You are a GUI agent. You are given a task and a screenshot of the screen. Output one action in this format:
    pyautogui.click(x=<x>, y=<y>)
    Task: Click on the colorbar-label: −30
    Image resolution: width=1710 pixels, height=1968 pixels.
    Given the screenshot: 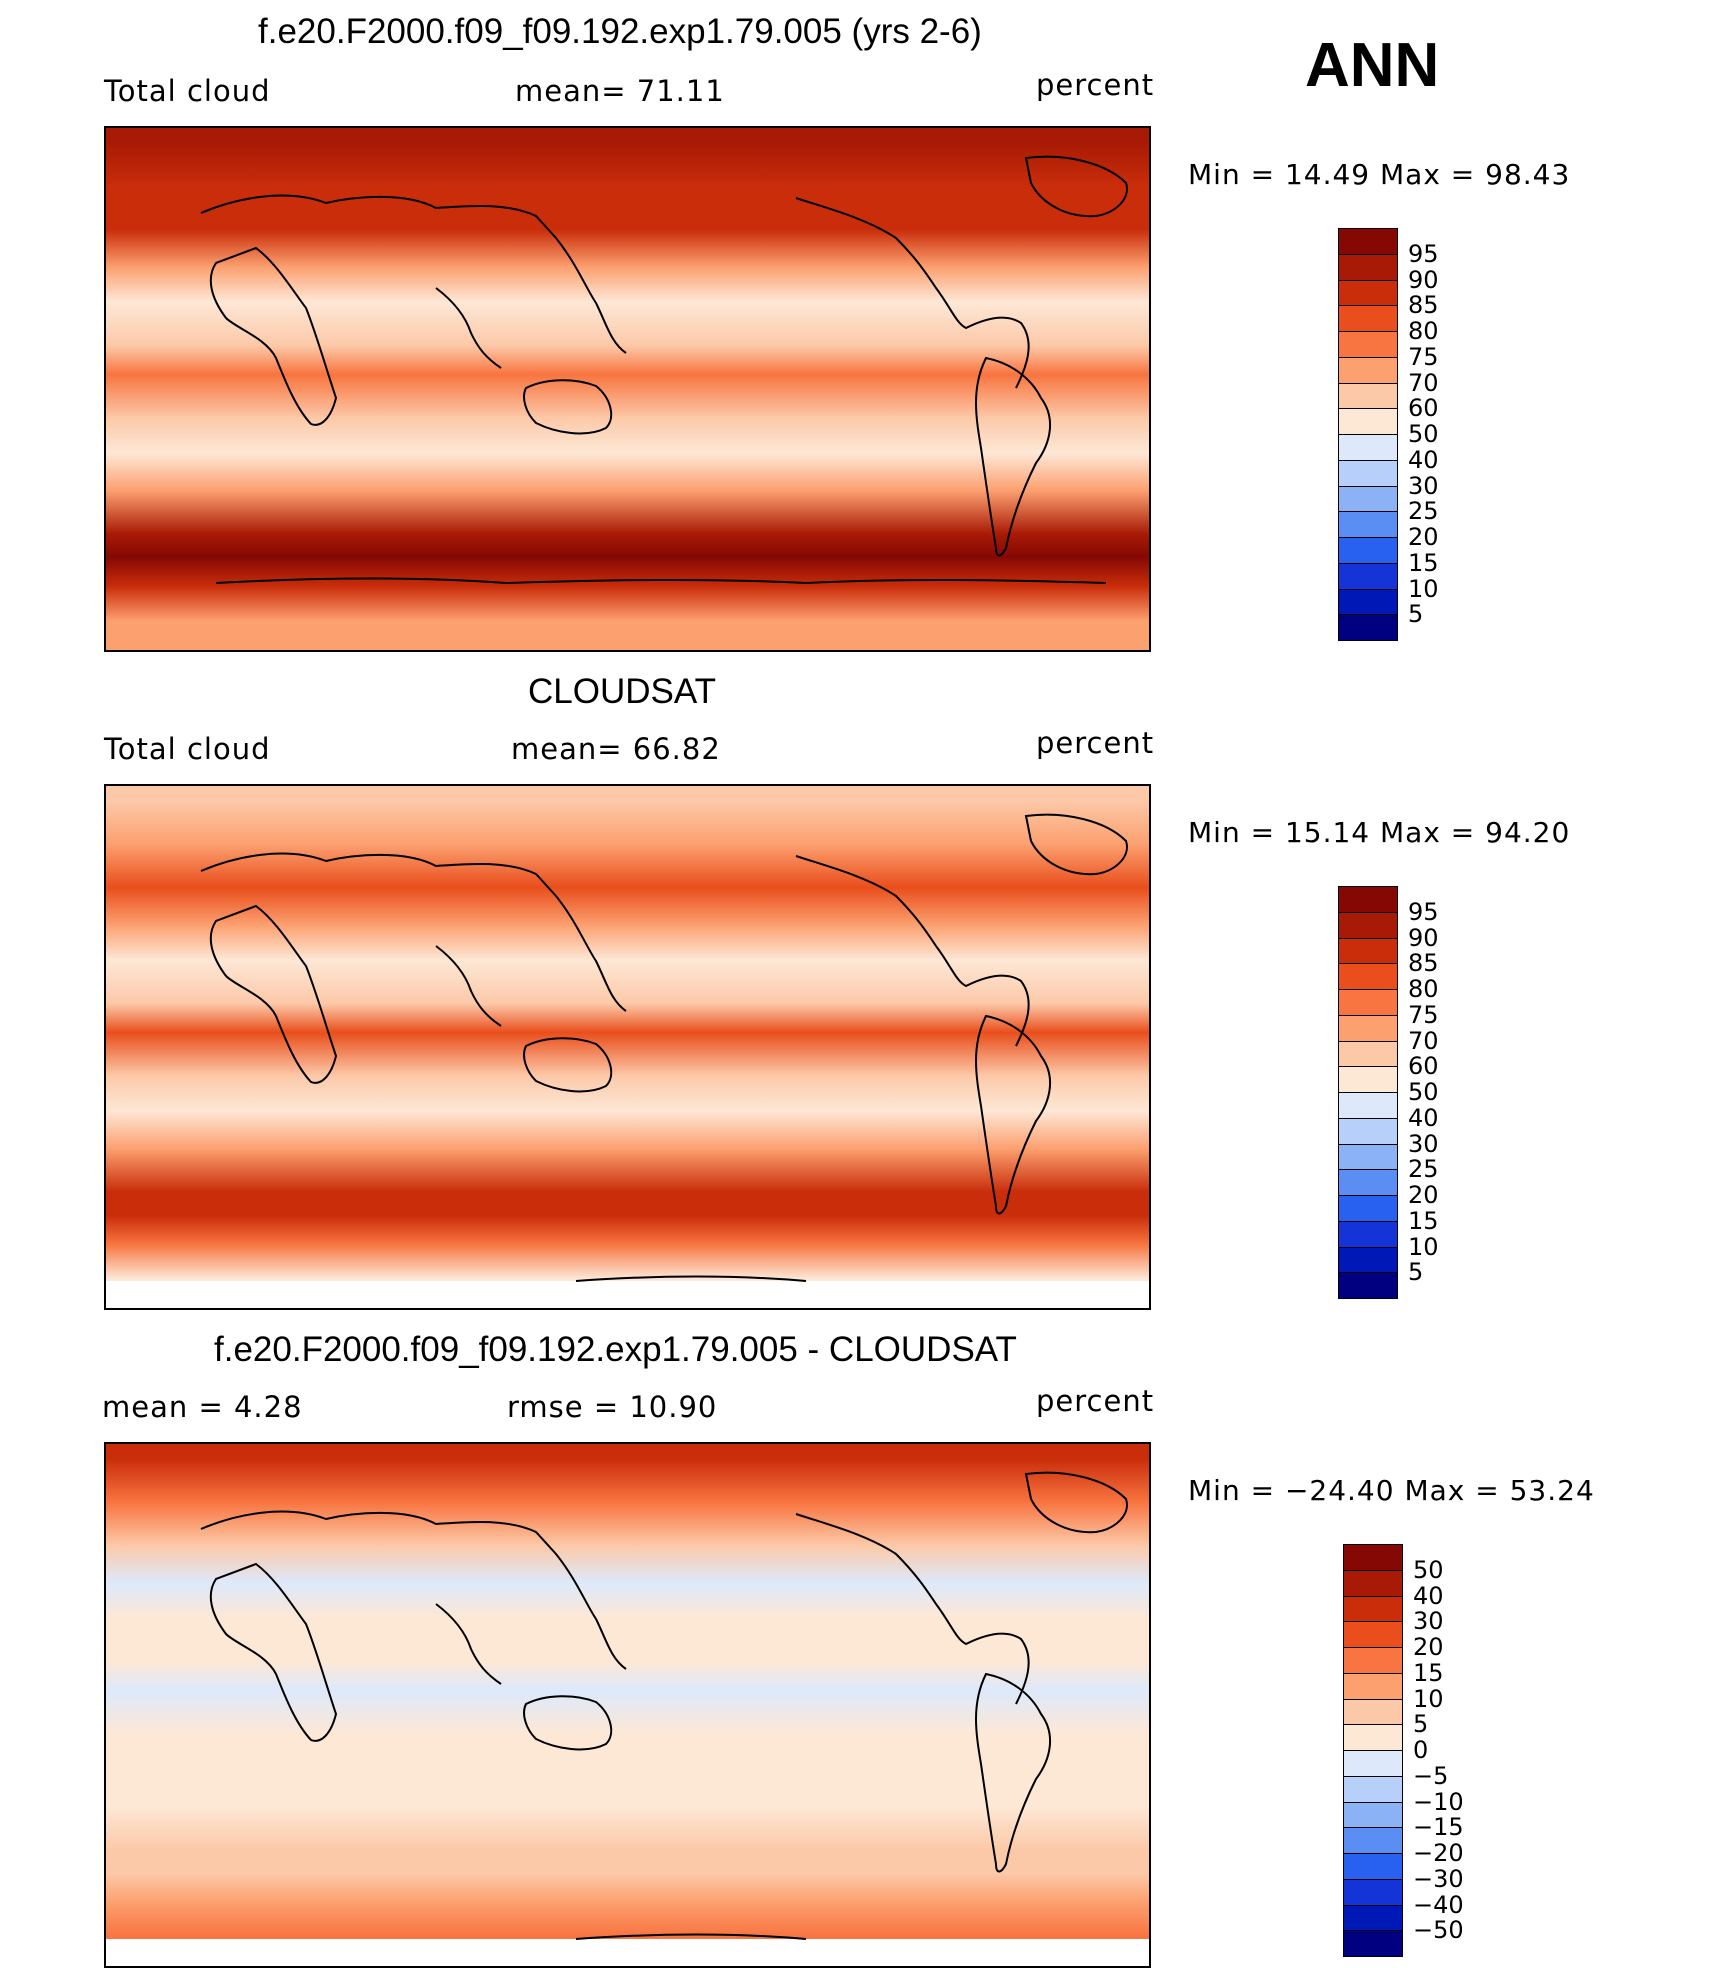 What is the action you would take?
    pyautogui.click(x=1438, y=1878)
    